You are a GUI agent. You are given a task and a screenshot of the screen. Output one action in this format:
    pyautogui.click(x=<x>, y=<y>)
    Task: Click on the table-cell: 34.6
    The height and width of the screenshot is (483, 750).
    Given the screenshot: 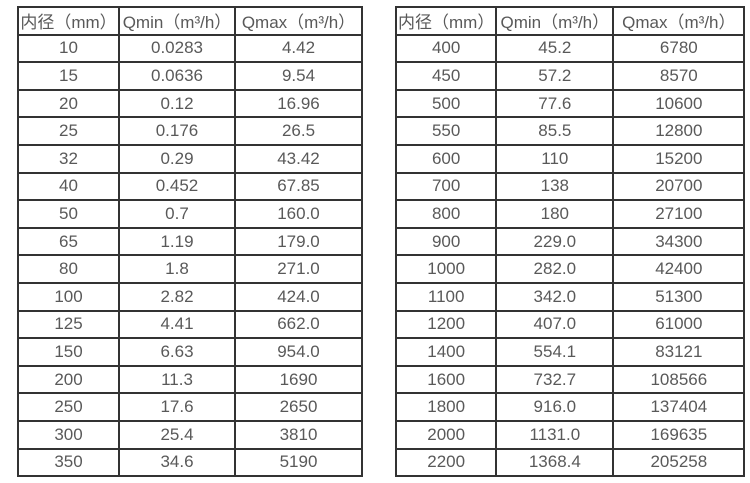 What is the action you would take?
    pyautogui.click(x=177, y=462)
    